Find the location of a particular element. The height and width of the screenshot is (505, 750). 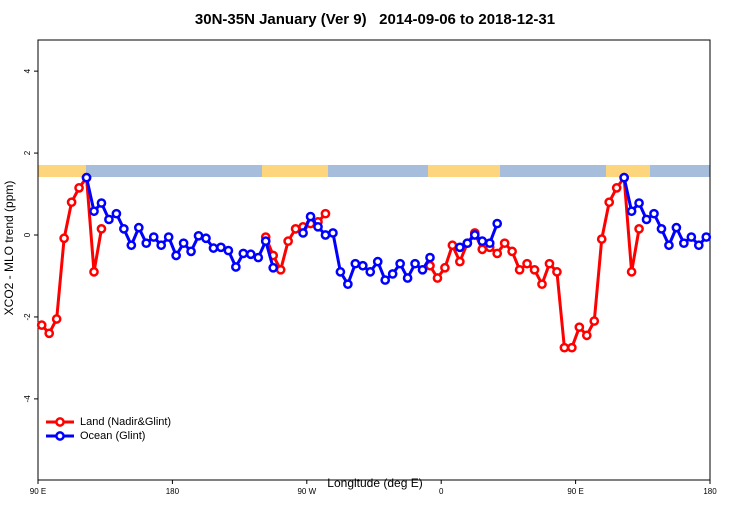

x-axis-label: Longitude (deg E) is located at coordinates (374, 483).